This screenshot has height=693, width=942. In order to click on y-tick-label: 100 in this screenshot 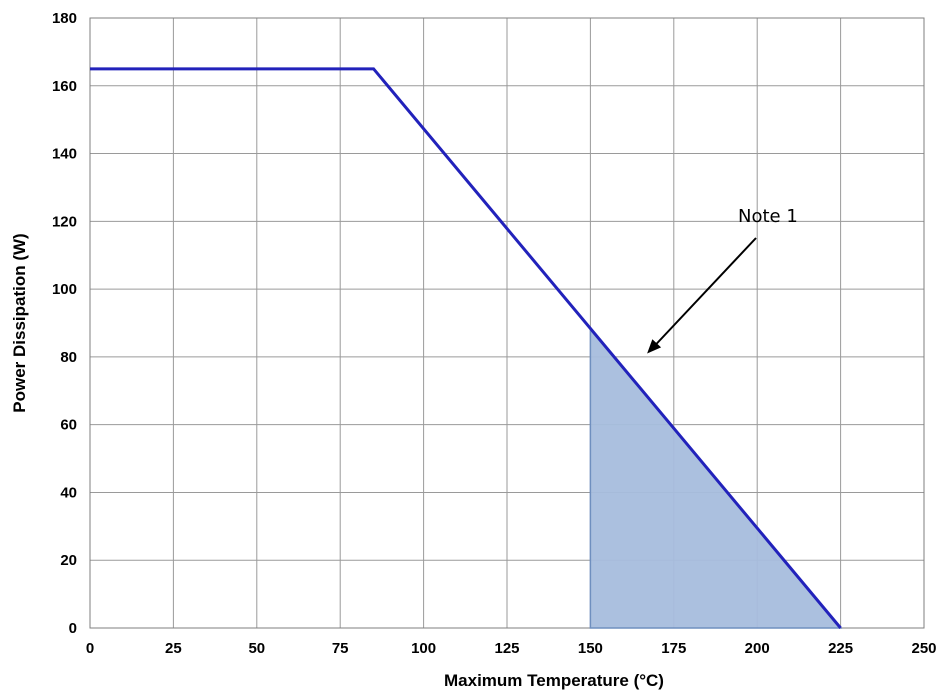, I will do `click(64, 289)`.